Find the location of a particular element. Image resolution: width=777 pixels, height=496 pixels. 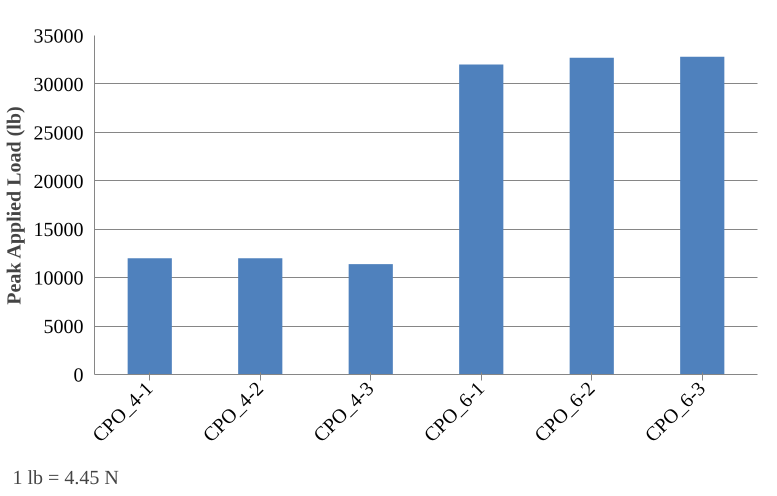

text: 1 lb = 4.45 N is located at coordinates (65, 478).